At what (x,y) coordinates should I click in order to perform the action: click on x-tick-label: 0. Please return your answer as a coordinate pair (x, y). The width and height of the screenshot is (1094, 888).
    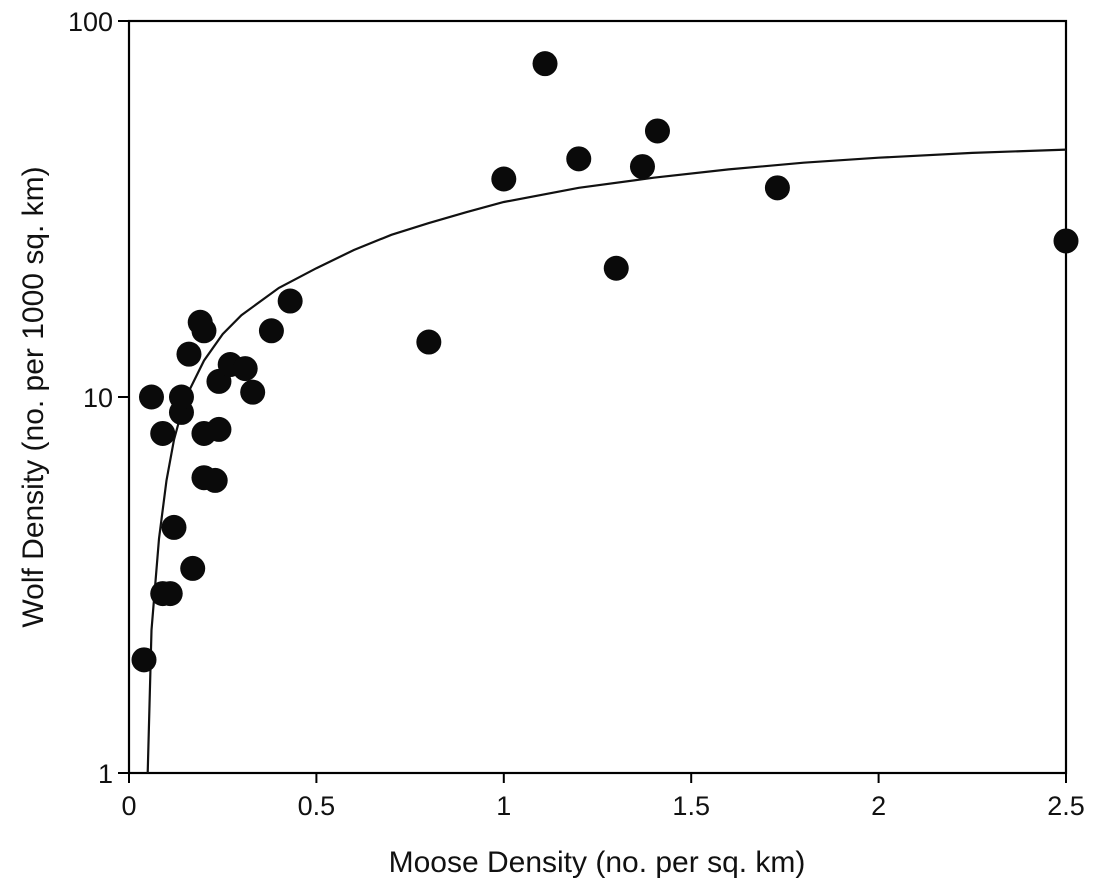
    Looking at the image, I should click on (128, 806).